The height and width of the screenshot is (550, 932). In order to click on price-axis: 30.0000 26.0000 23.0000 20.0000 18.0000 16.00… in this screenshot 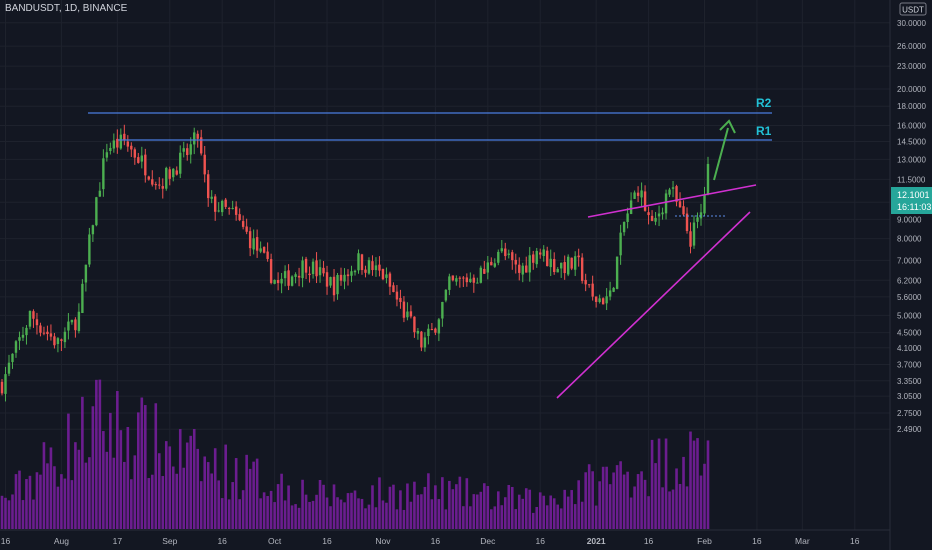, I will do `click(907, 275)`.